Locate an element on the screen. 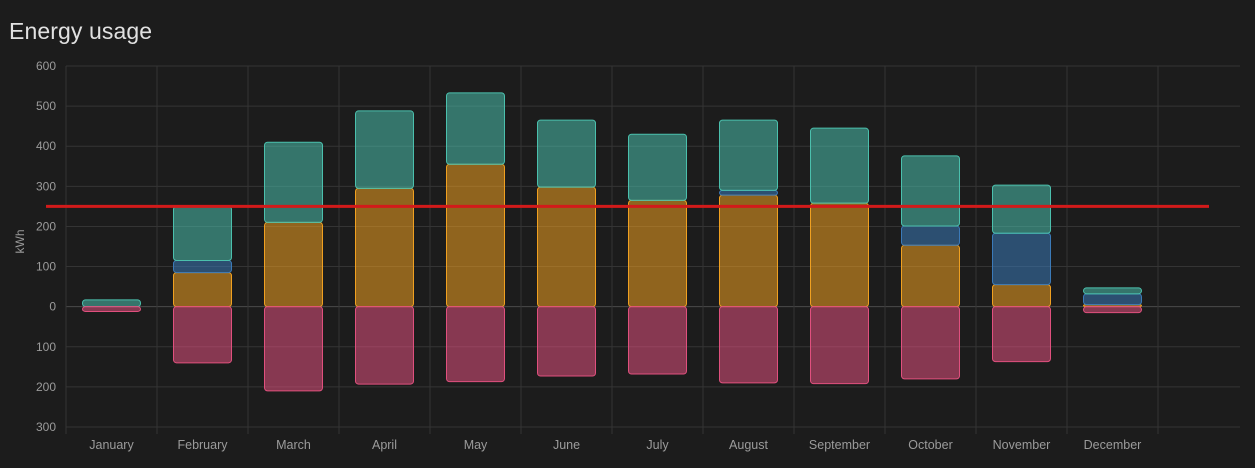 Image resolution: width=1255 pixels, height=468 pixels. y-tick-label: 500 is located at coordinates (46, 106).